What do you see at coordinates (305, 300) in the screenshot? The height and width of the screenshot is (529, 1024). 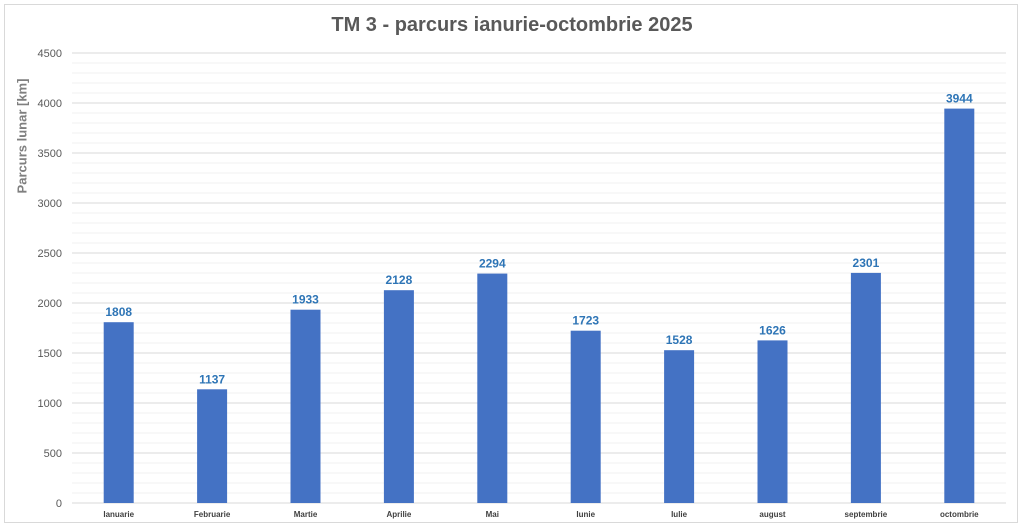 I see `data-label: 1933` at bounding box center [305, 300].